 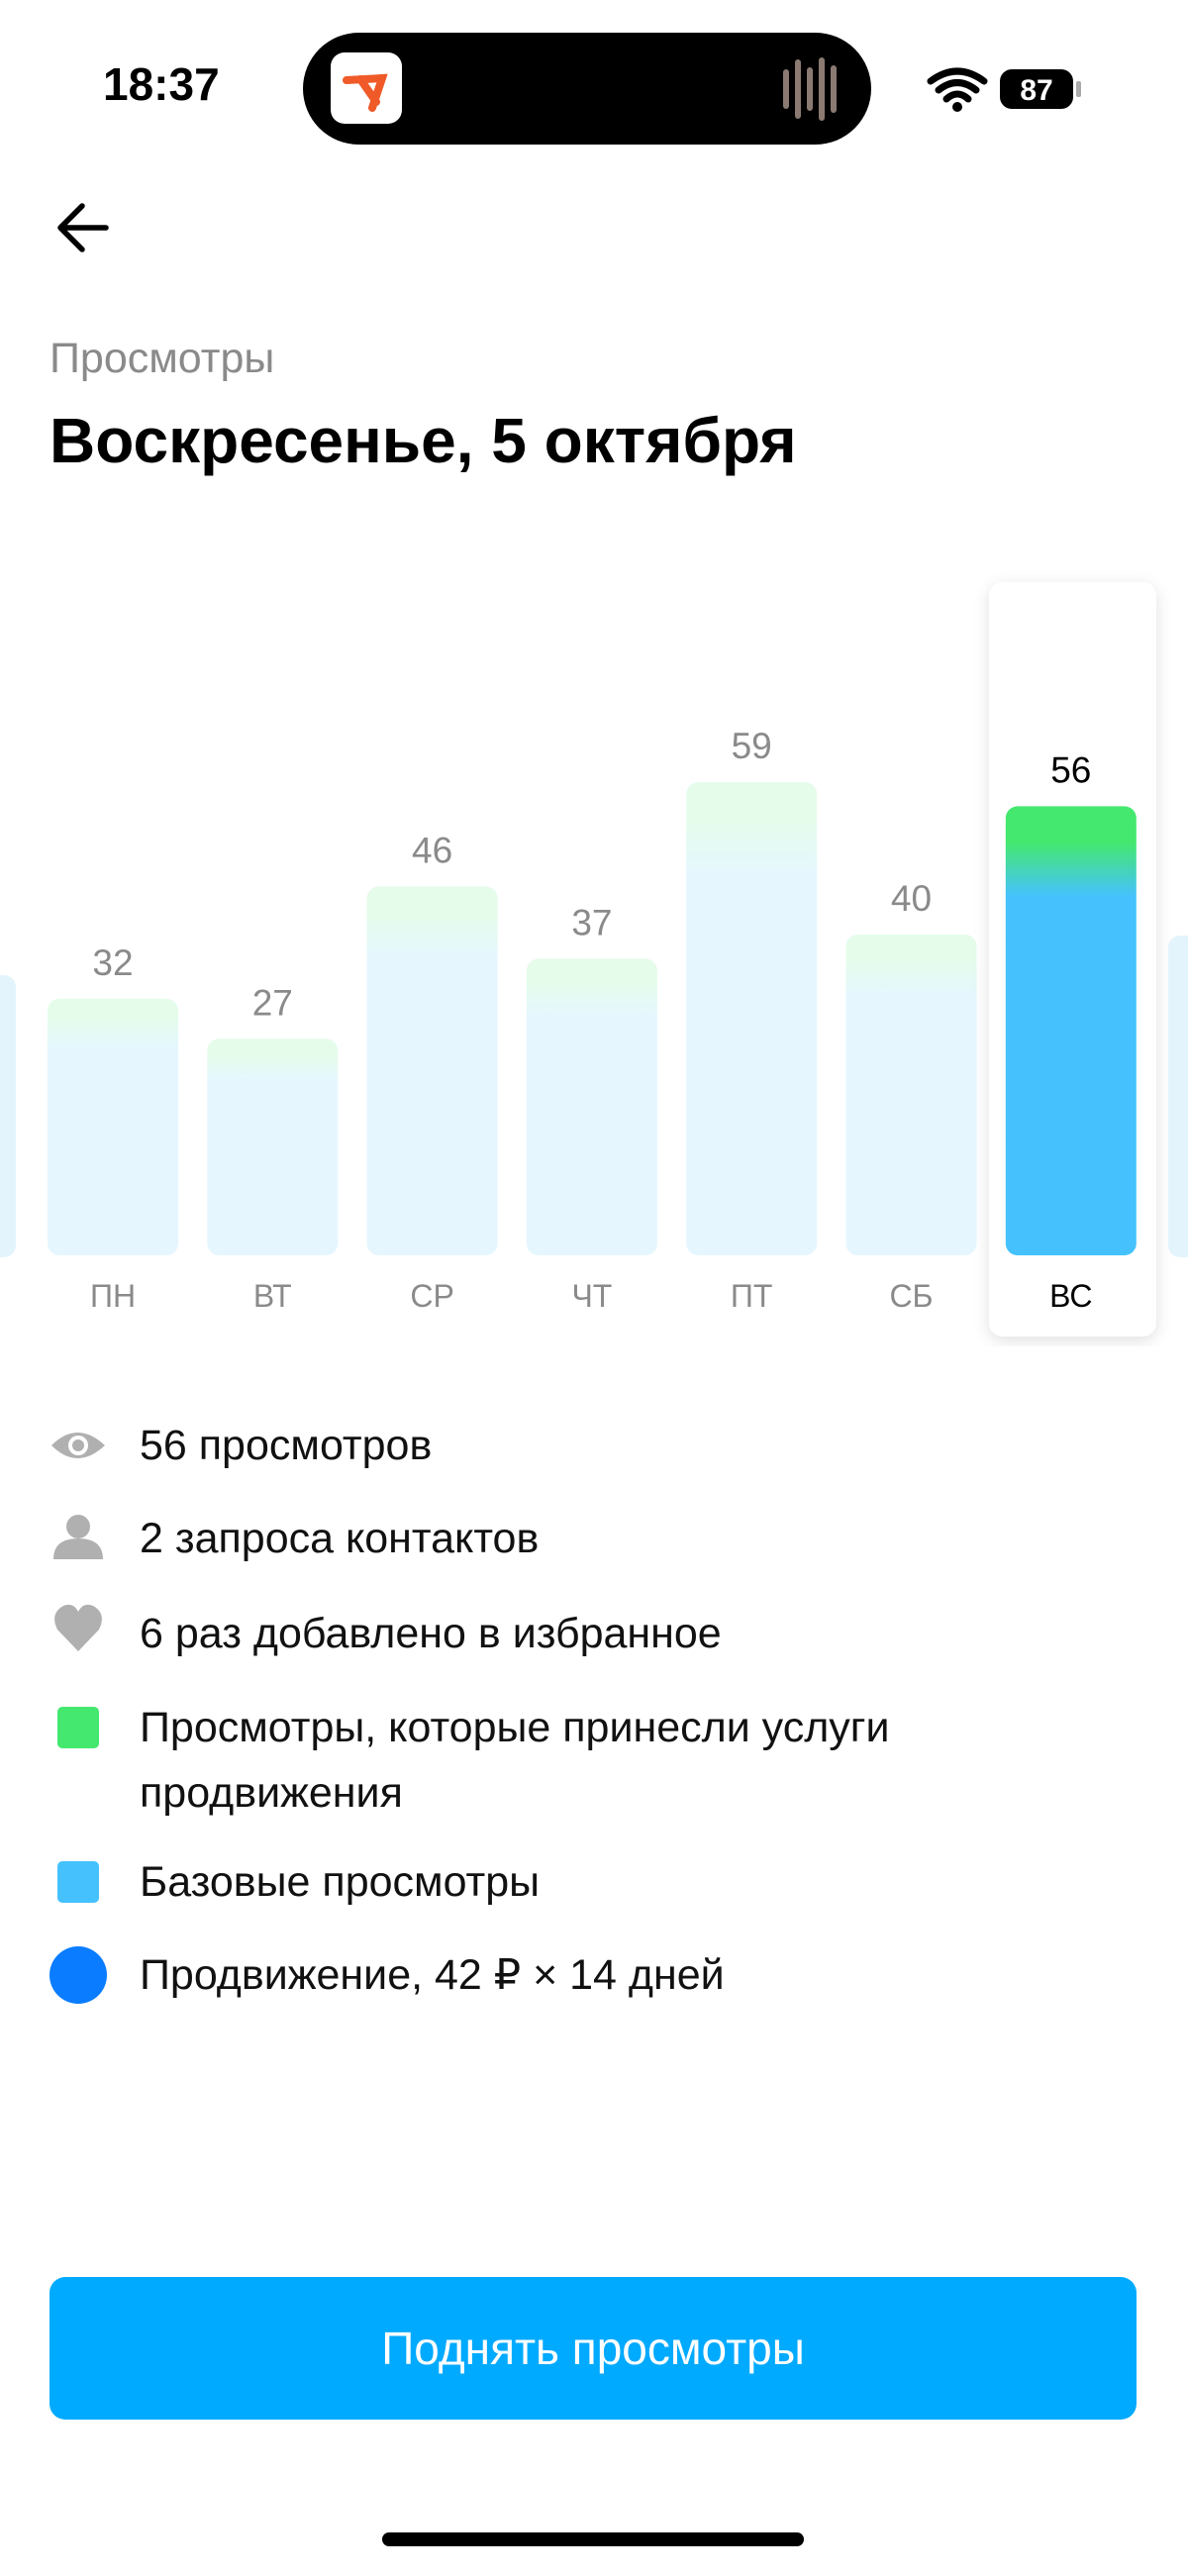 I want to click on base-swatch, so click(x=78, y=1882).